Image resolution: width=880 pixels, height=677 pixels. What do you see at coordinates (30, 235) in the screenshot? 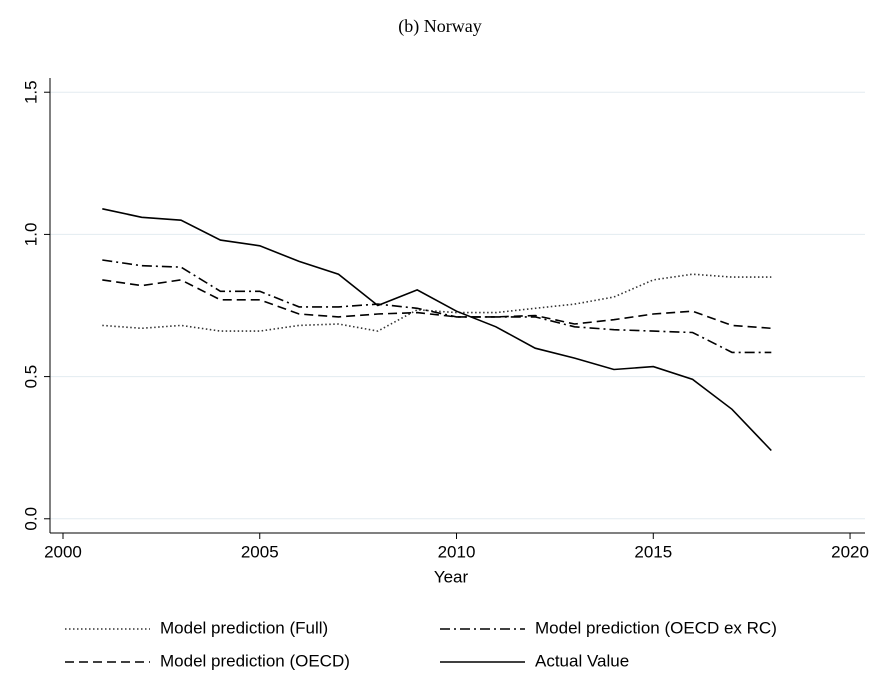
I see `y-tick-label: 1.0` at bounding box center [30, 235].